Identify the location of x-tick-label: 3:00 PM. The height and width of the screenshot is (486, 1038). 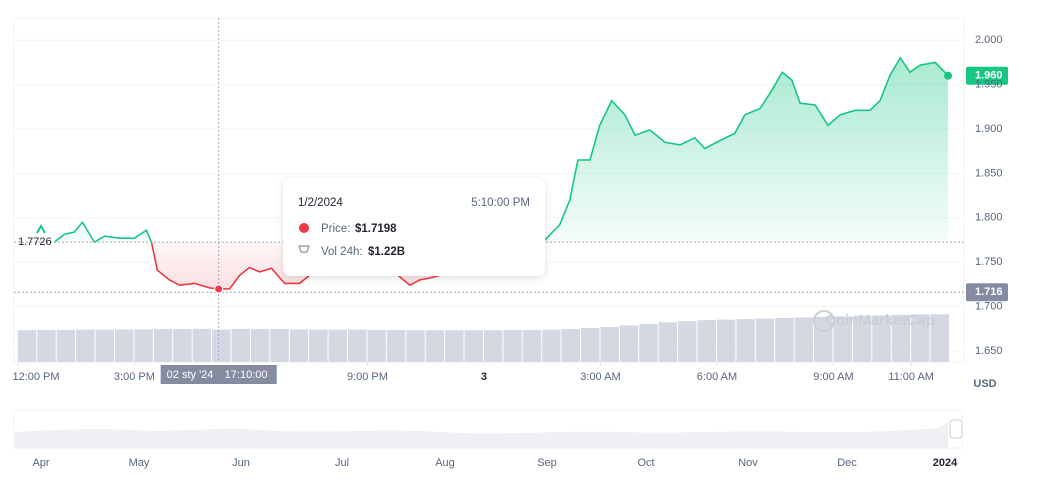
(134, 377).